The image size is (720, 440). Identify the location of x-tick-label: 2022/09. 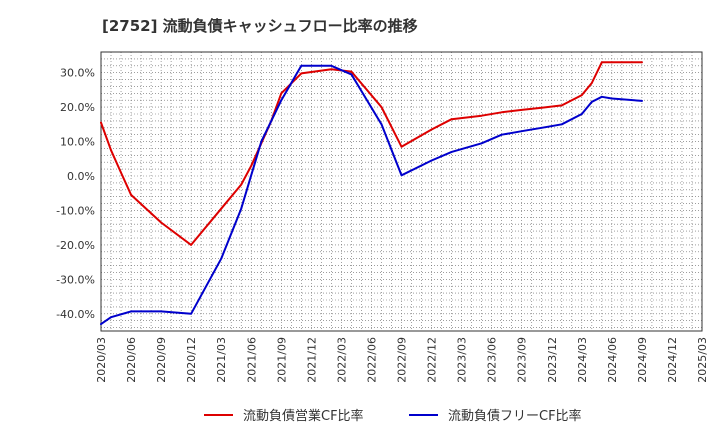
(402, 360).